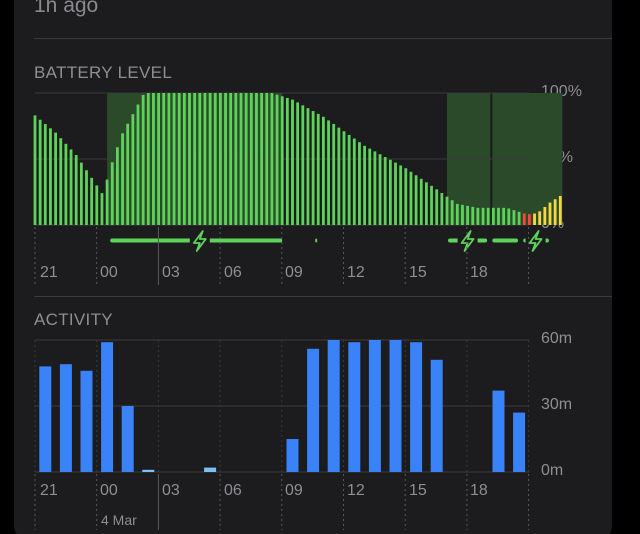 The height and width of the screenshot is (534, 640). Describe the element at coordinates (323, 296) in the screenshot. I see `section-divider` at that location.